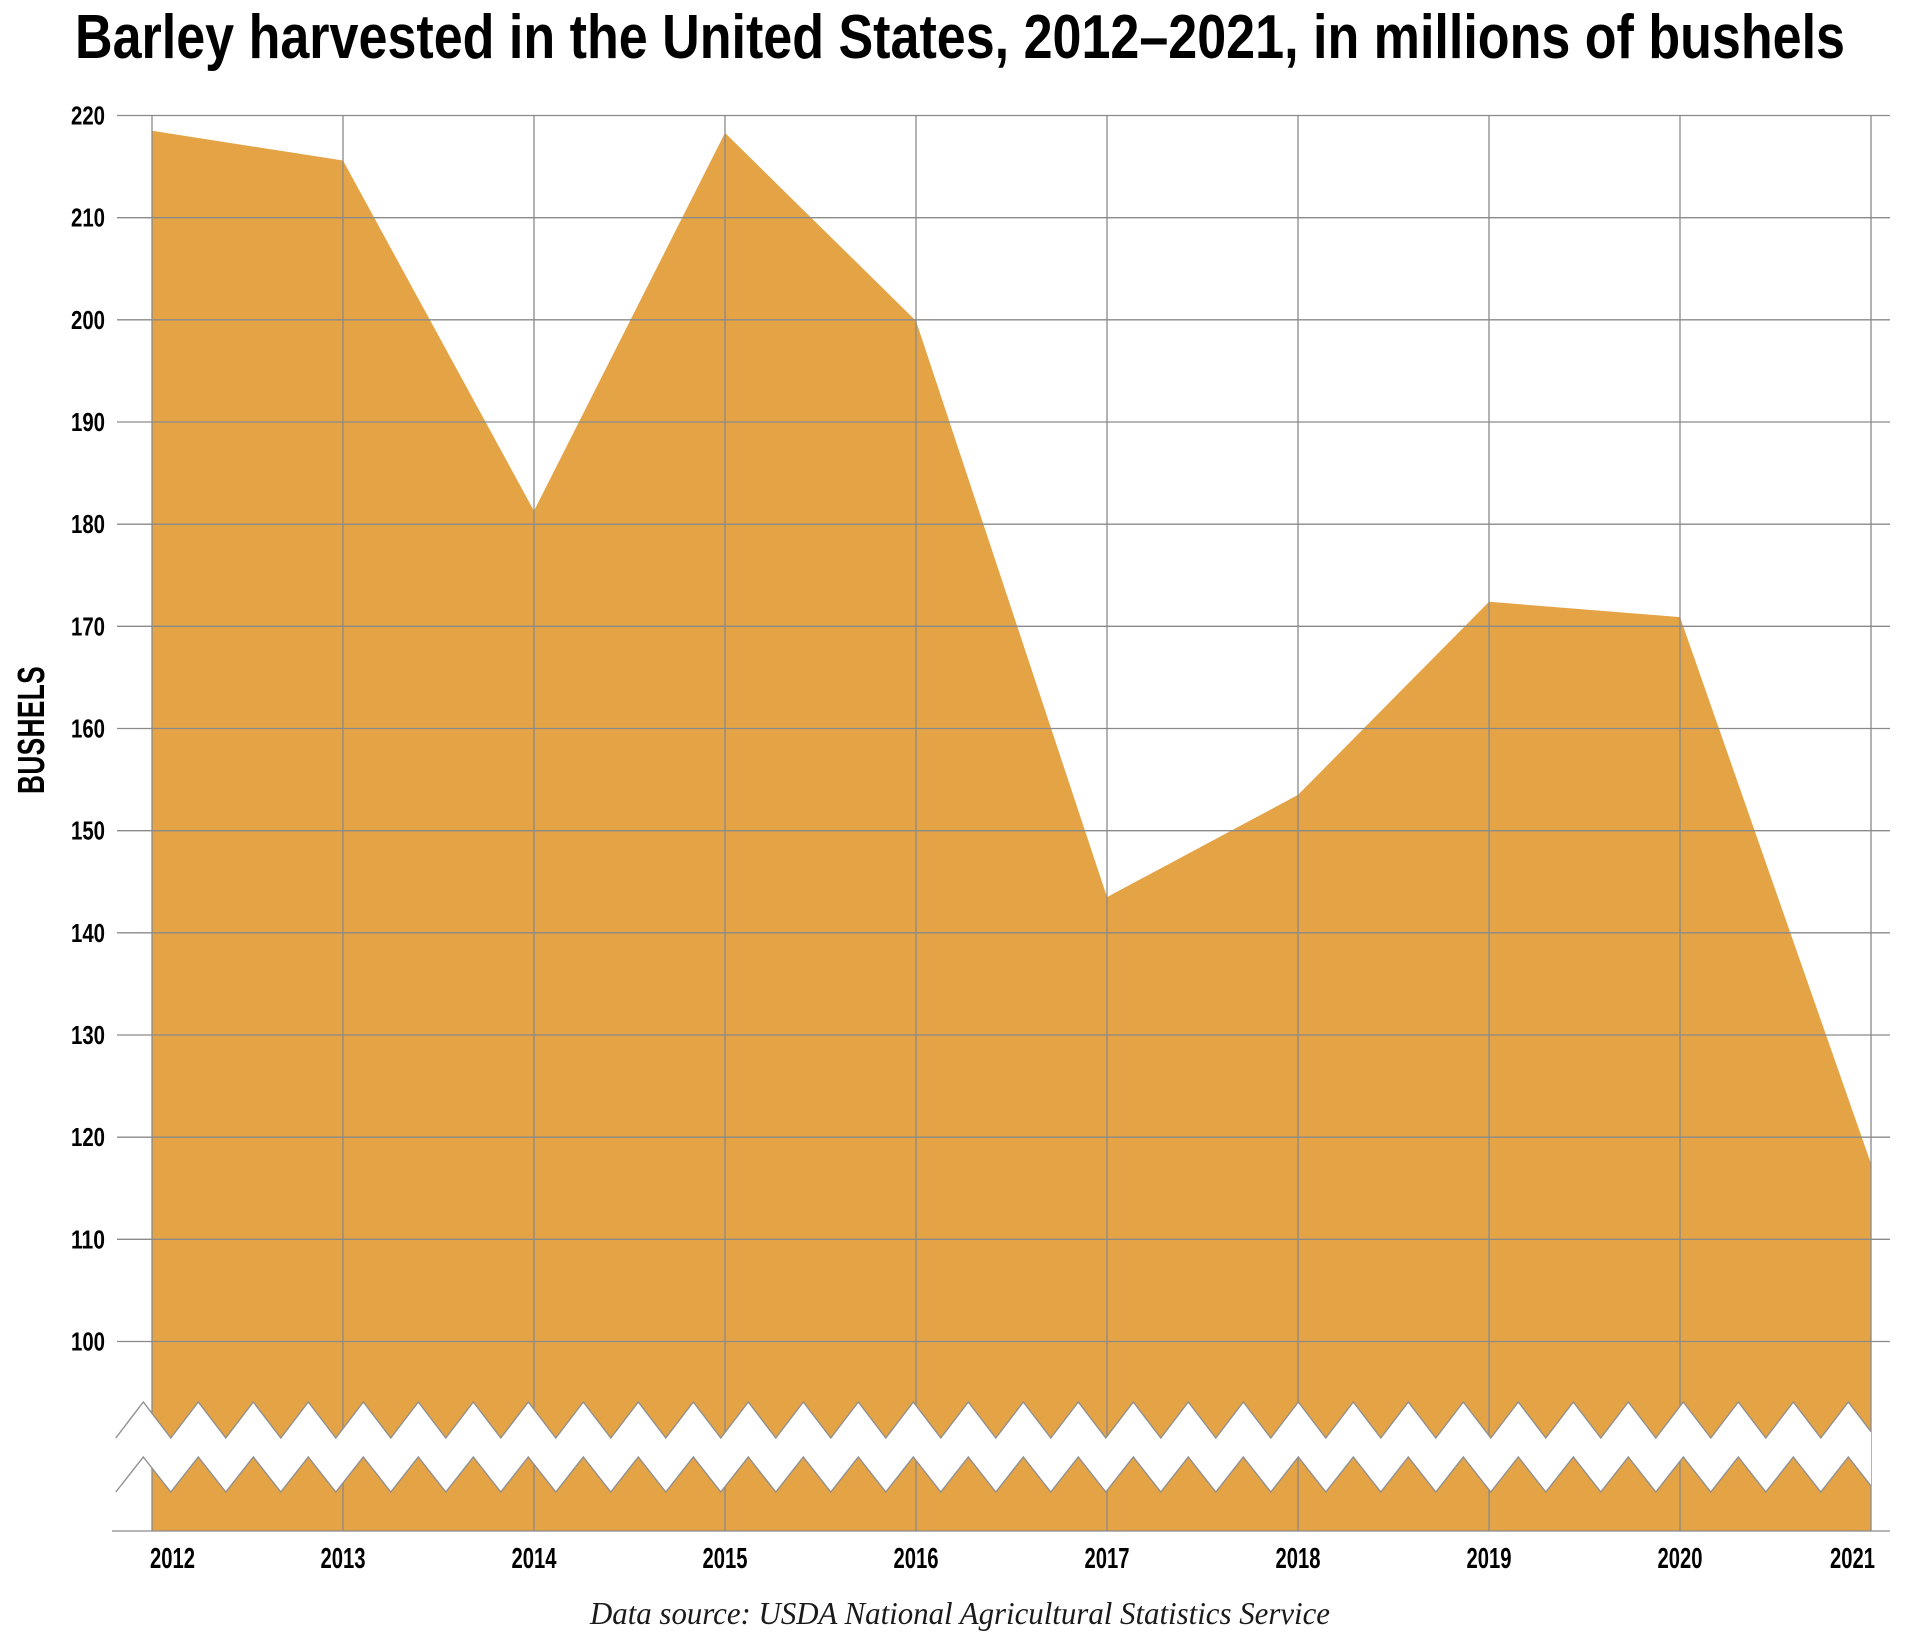  What do you see at coordinates (88, 1035) in the screenshot?
I see `y-tick-label: 130` at bounding box center [88, 1035].